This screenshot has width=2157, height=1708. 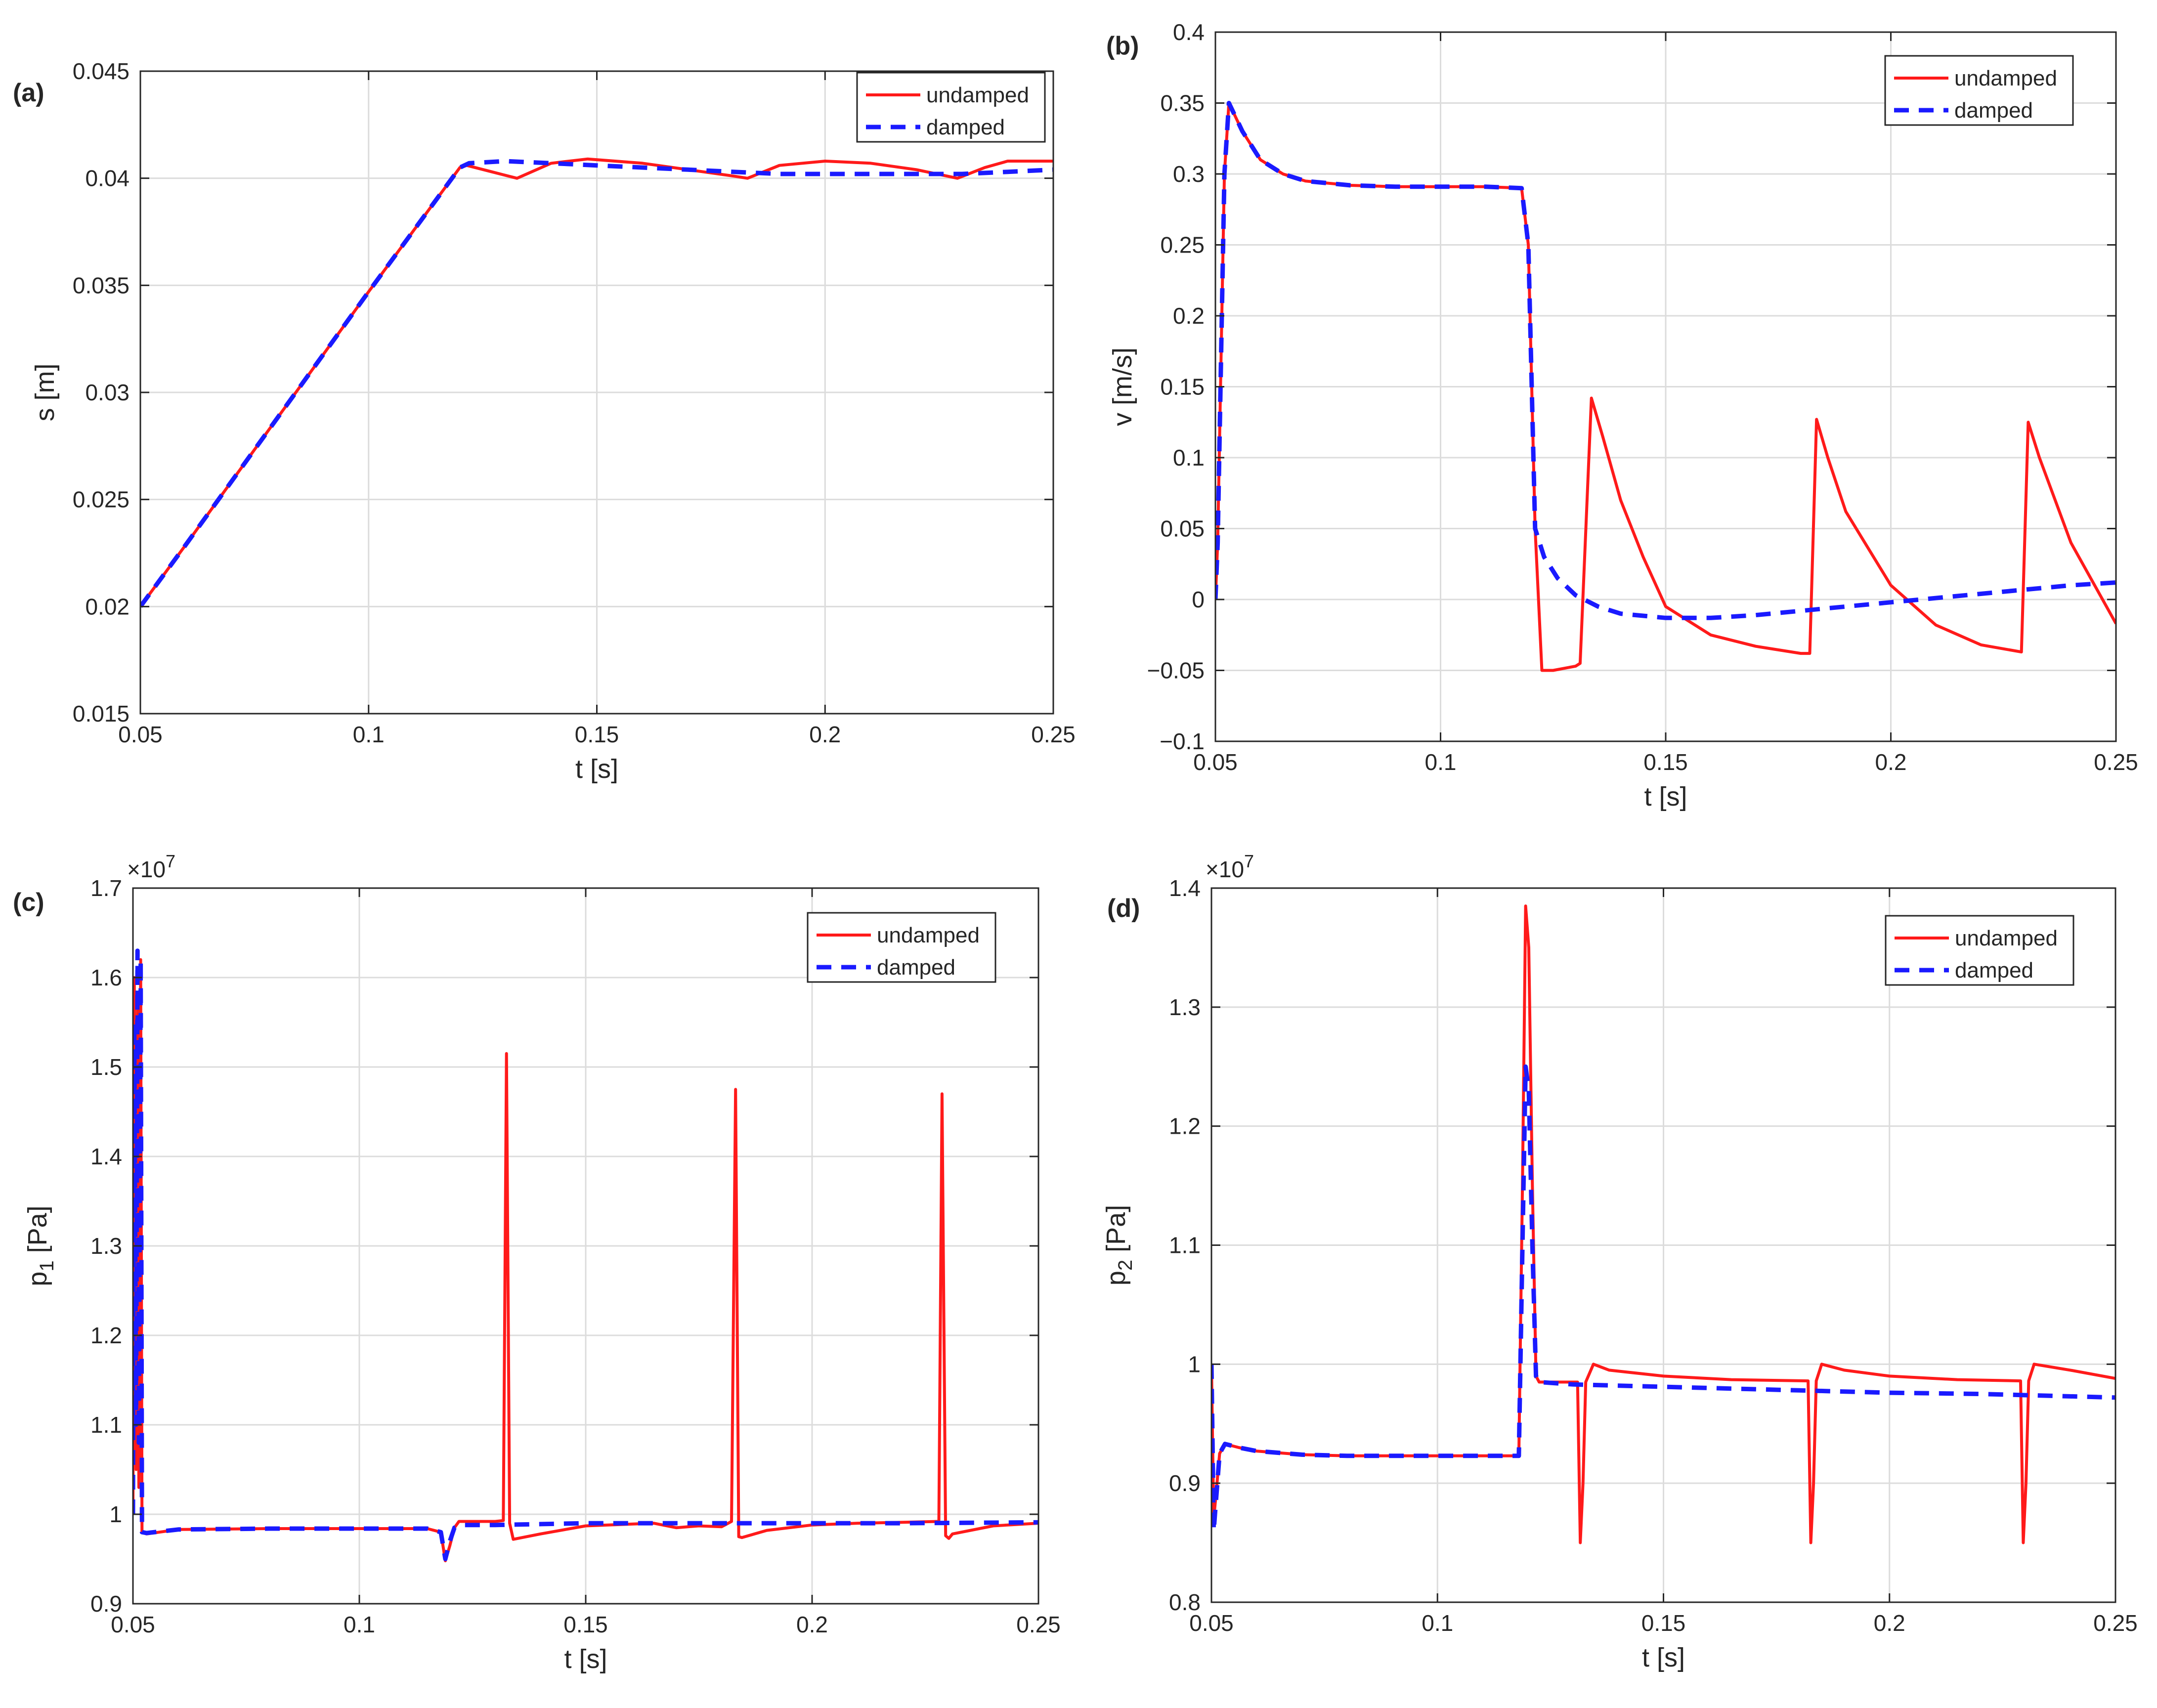 What do you see at coordinates (1182, 103) in the screenshot?
I see `y-tick-label: 0.35` at bounding box center [1182, 103].